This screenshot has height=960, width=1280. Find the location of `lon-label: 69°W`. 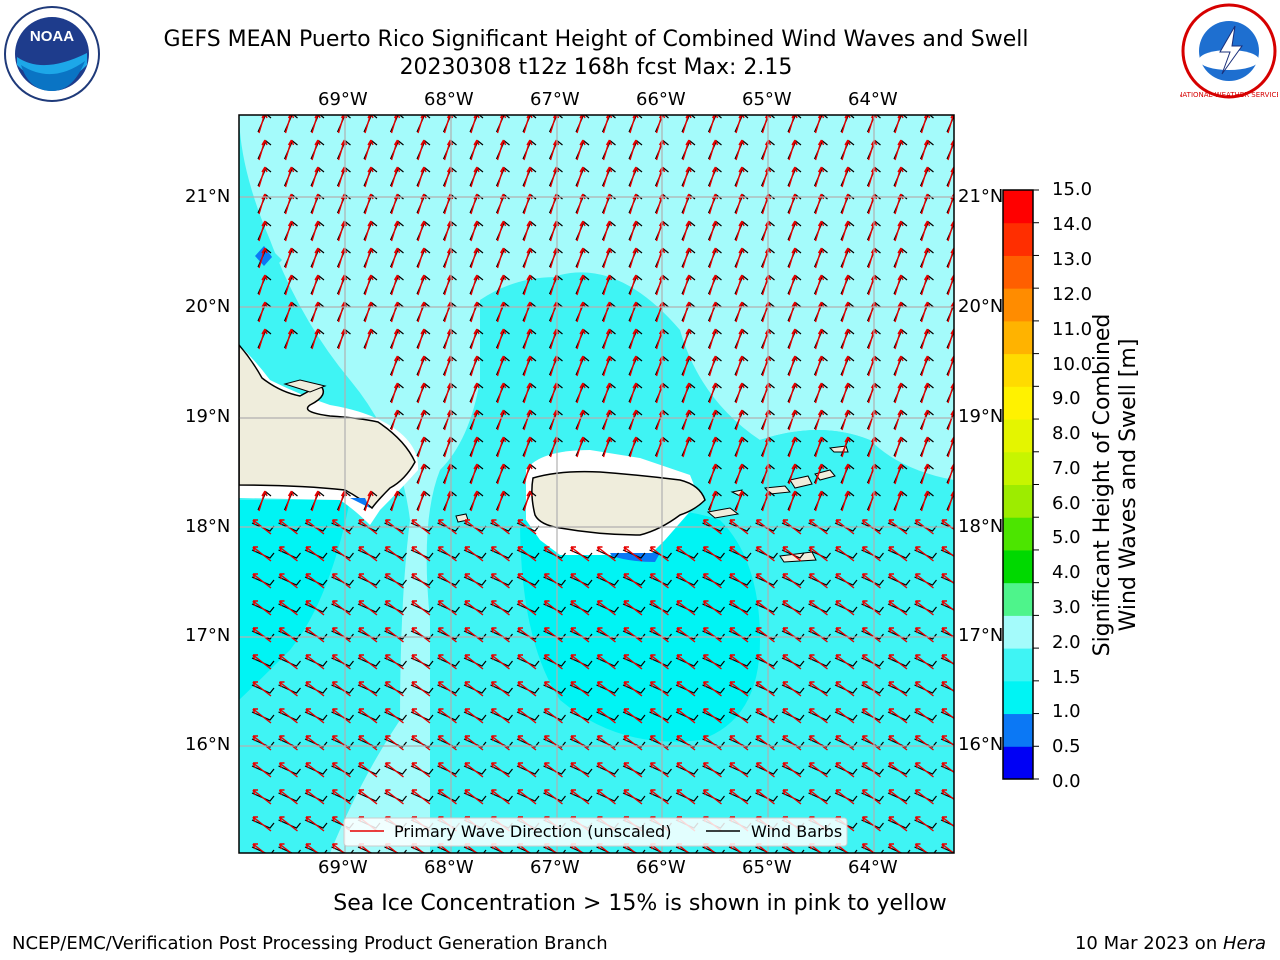

lon-label: 69°W is located at coordinates (343, 867).